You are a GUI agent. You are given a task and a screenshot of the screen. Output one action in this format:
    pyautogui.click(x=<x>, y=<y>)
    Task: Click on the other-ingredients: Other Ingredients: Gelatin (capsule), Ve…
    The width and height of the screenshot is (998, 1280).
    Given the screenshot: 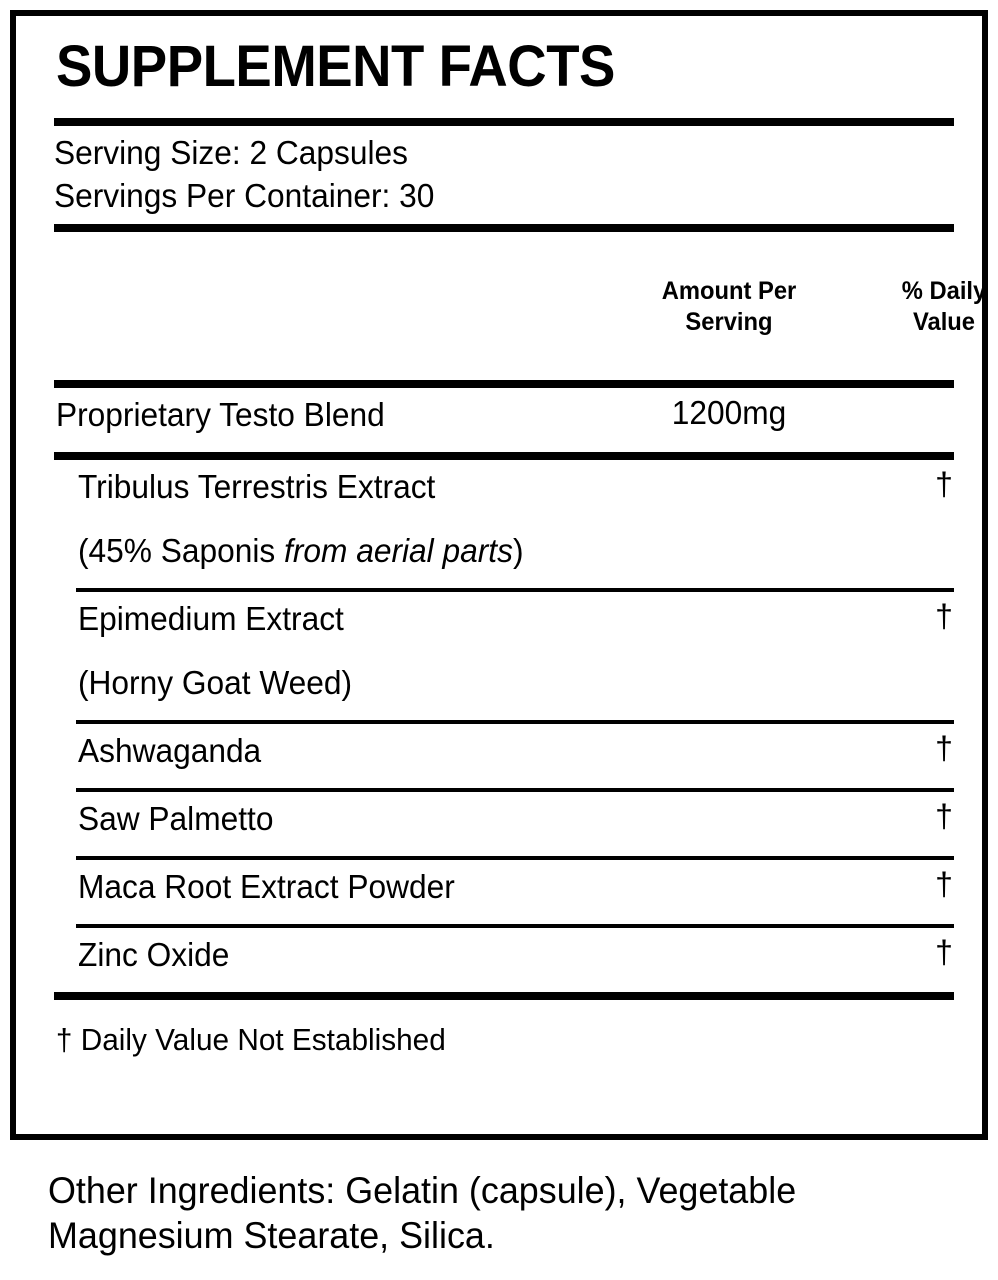 What is the action you would take?
    pyautogui.click(x=422, y=1213)
    